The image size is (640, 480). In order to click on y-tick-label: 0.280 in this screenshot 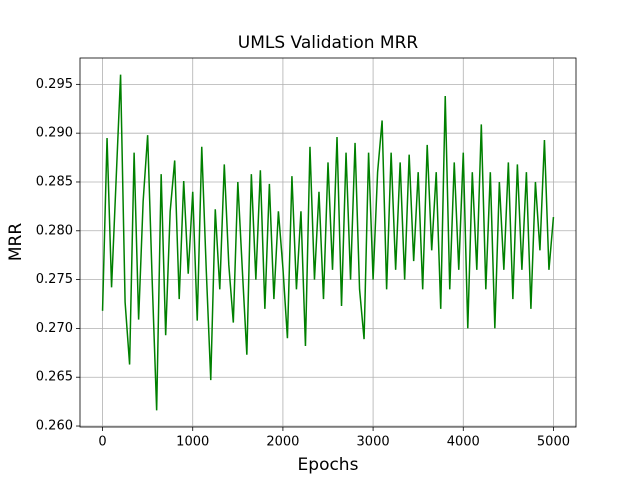, I will do `click(54, 230)`.